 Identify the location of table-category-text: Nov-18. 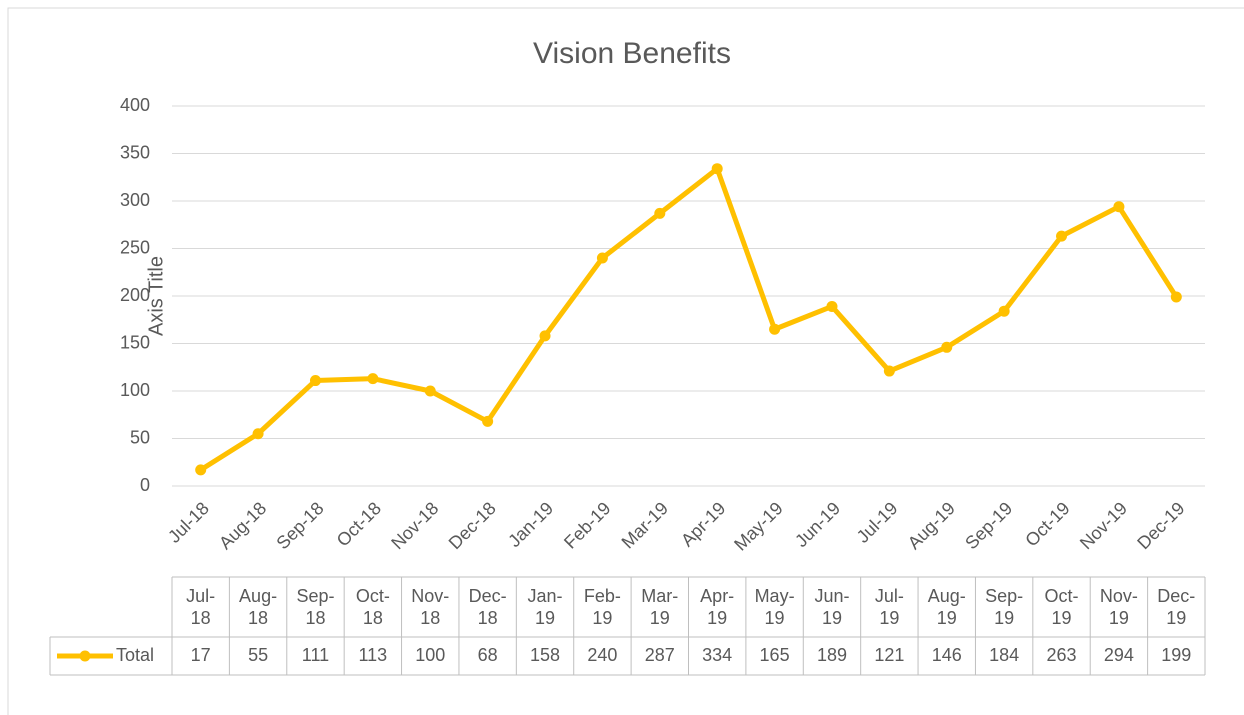
(430, 607).